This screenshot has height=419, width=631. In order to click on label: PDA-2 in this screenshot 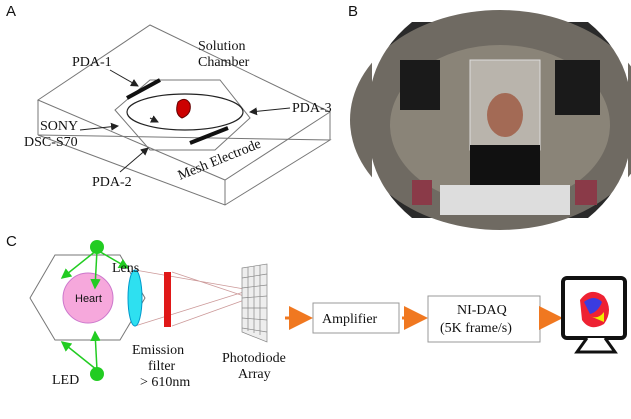, I will do `click(112, 182)`.